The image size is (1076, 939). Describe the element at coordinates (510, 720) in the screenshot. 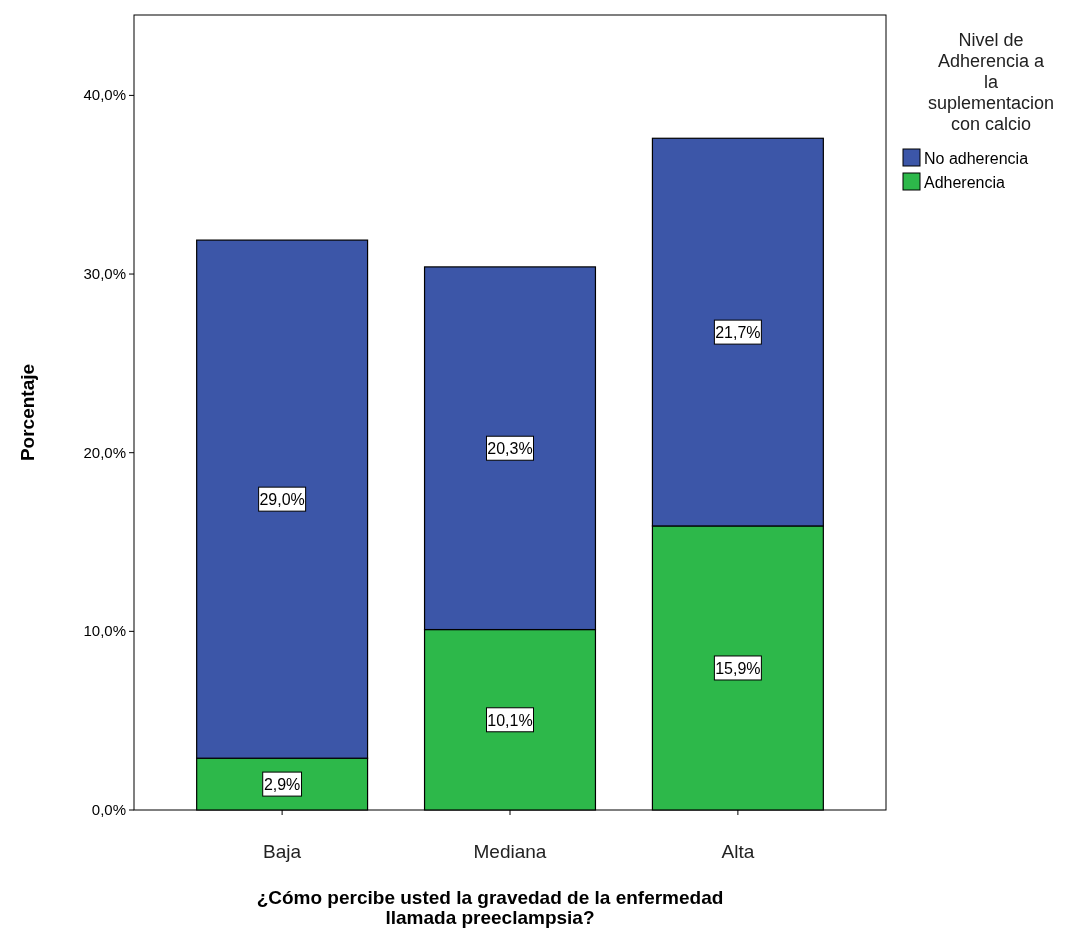

I see `data-label: 10,1%` at that location.